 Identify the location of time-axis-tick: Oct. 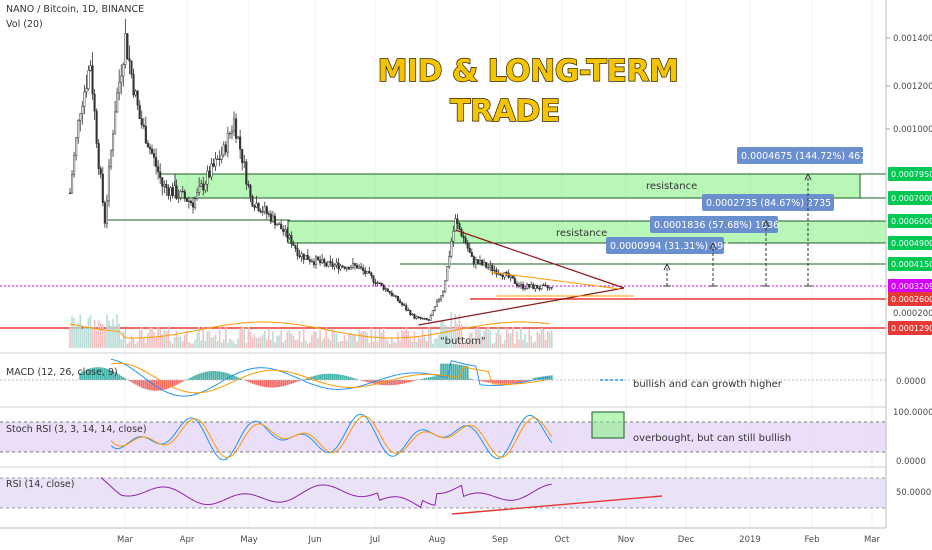
(562, 540).